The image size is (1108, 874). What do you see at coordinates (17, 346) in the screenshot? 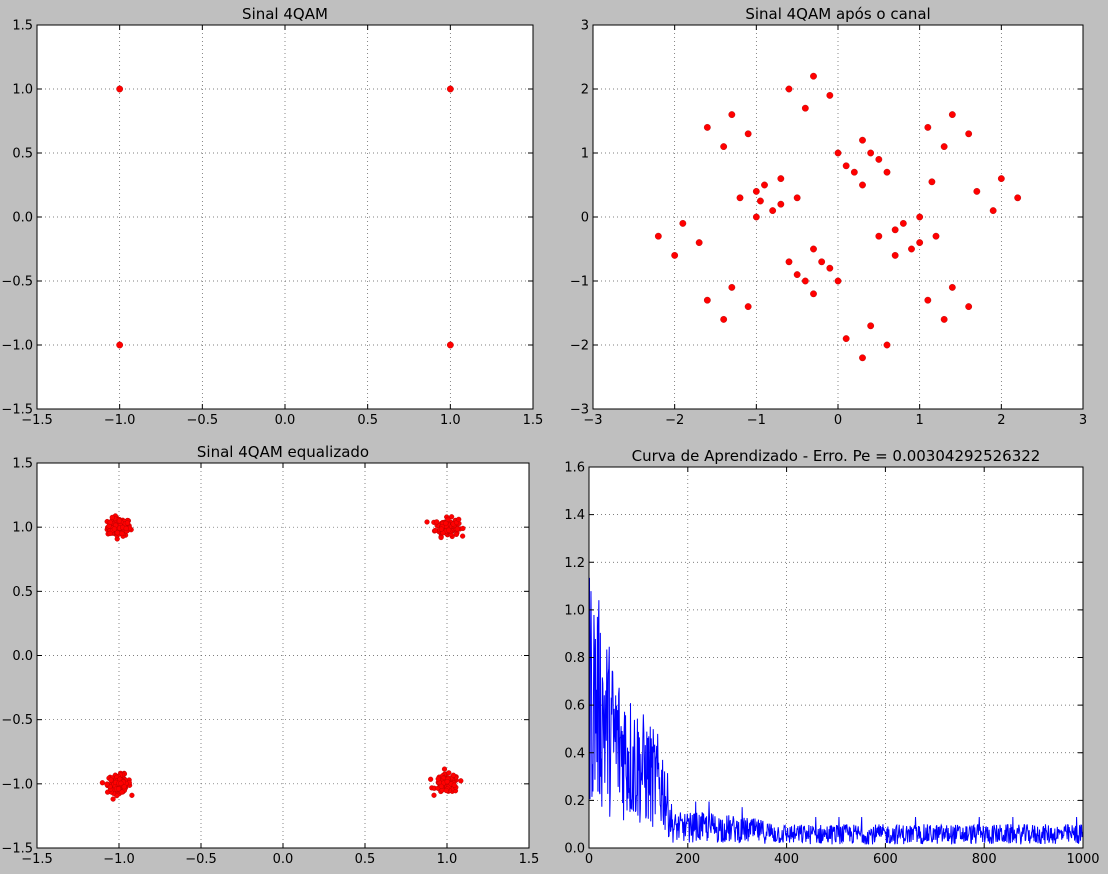
I see `y-tick-label: −1.0` at bounding box center [17, 346].